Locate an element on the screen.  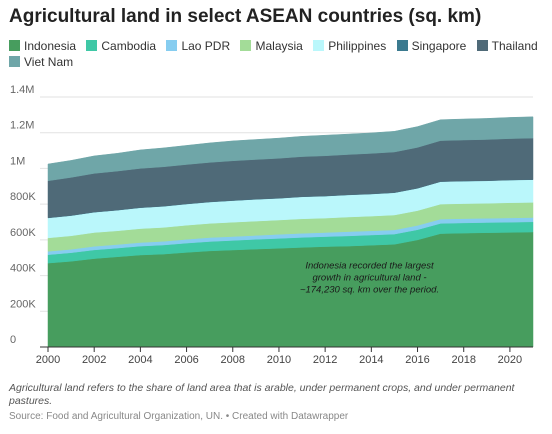
annotation-text: ~174,230 sq. km over the period. is located at coordinates (369, 289).